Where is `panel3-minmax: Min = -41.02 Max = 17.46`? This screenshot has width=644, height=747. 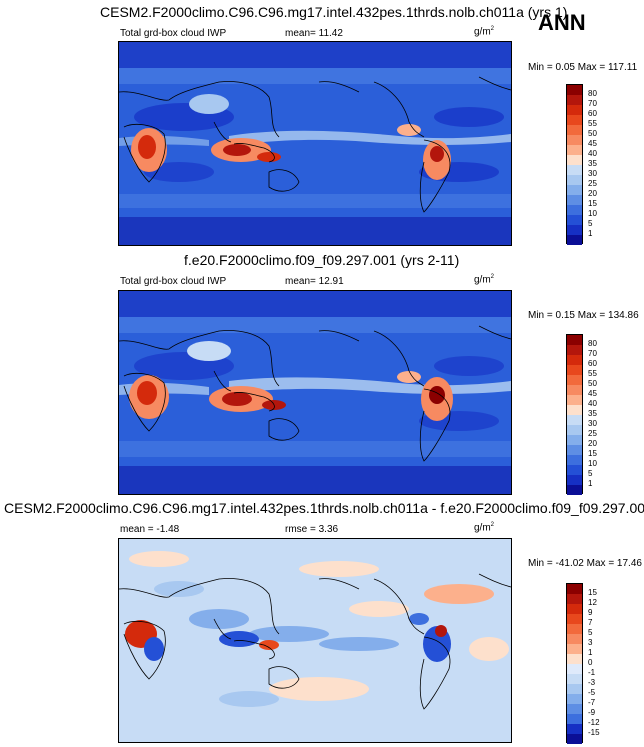 panel3-minmax: Min = -41.02 Max = 17.46 is located at coordinates (585, 563).